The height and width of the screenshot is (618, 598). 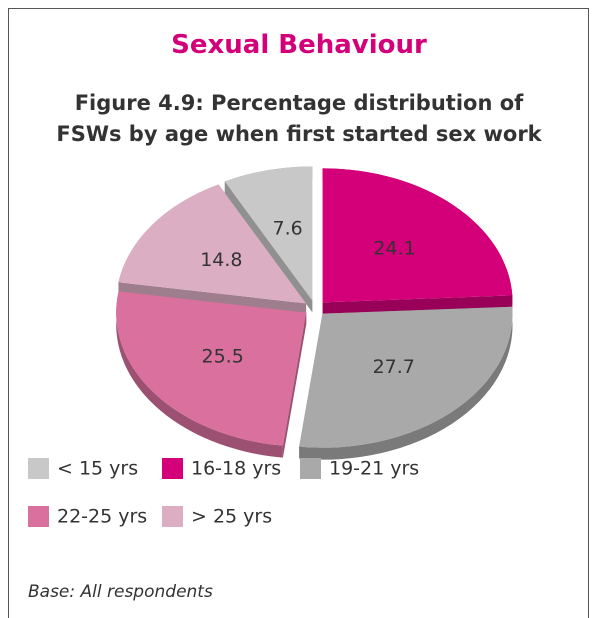 What do you see at coordinates (299, 45) in the screenshot?
I see `chart-title: Sexual Behaviour` at bounding box center [299, 45].